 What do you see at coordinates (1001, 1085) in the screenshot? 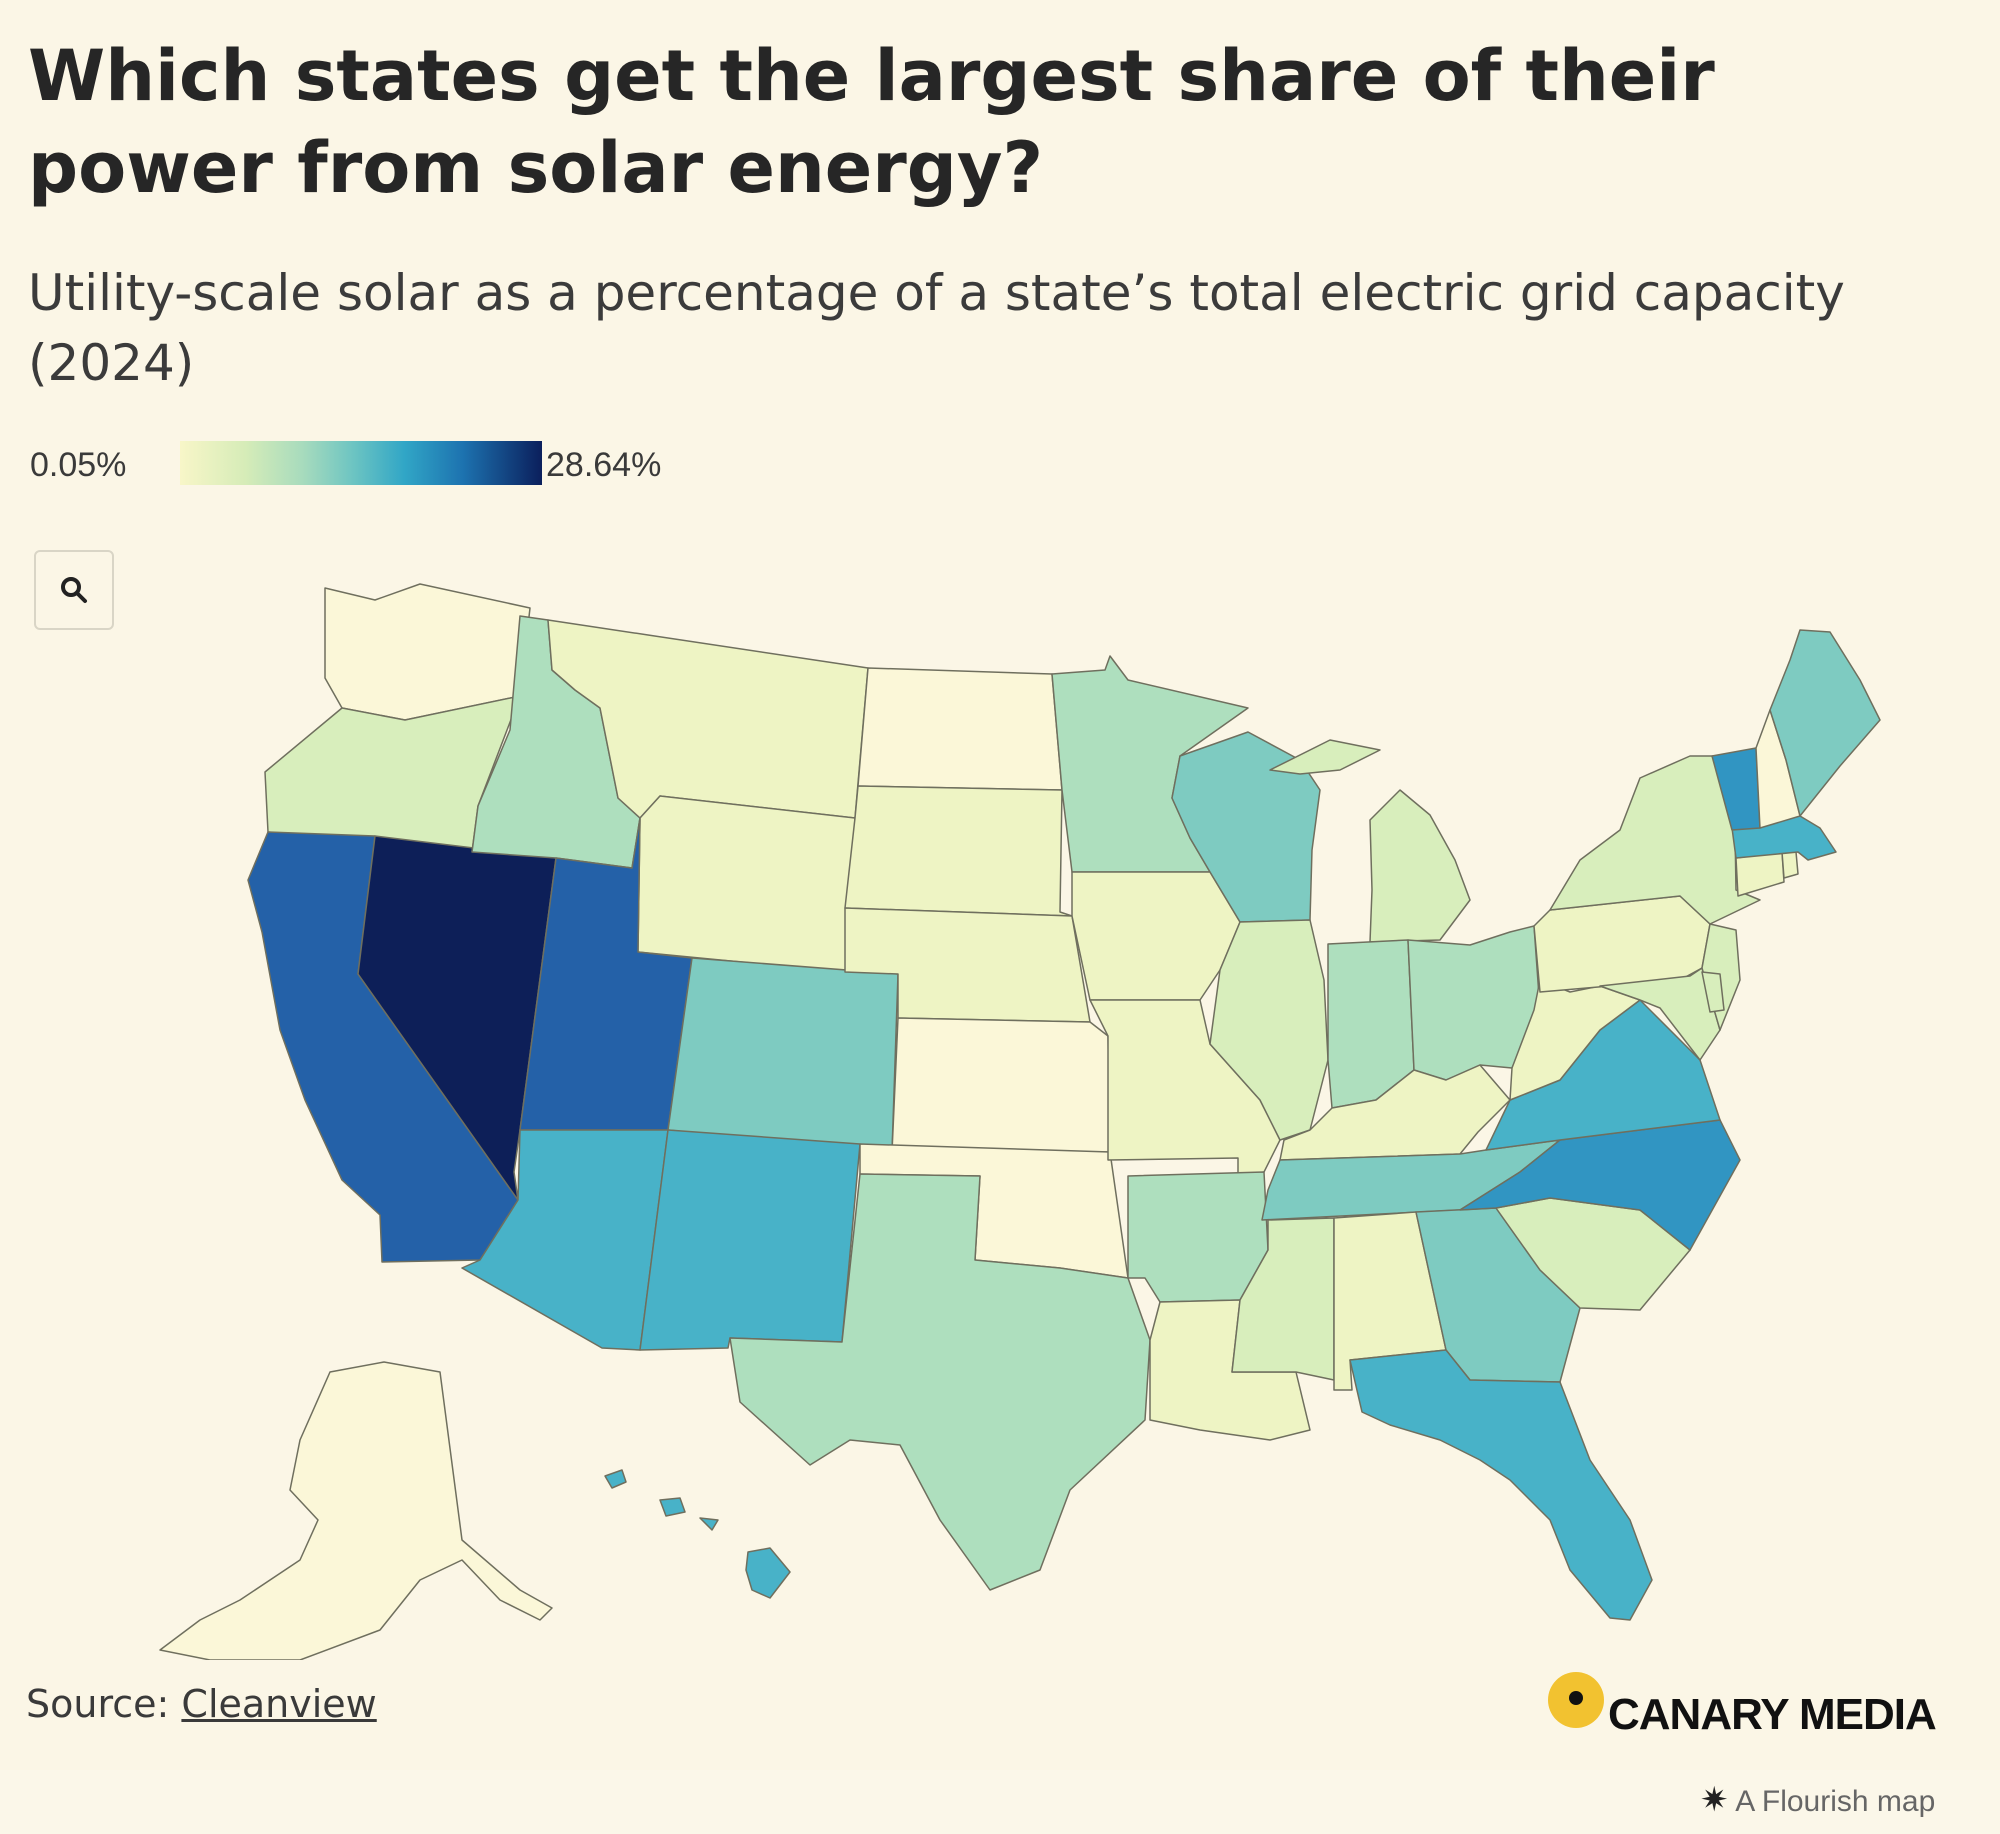
I see `state-kansas` at bounding box center [1001, 1085].